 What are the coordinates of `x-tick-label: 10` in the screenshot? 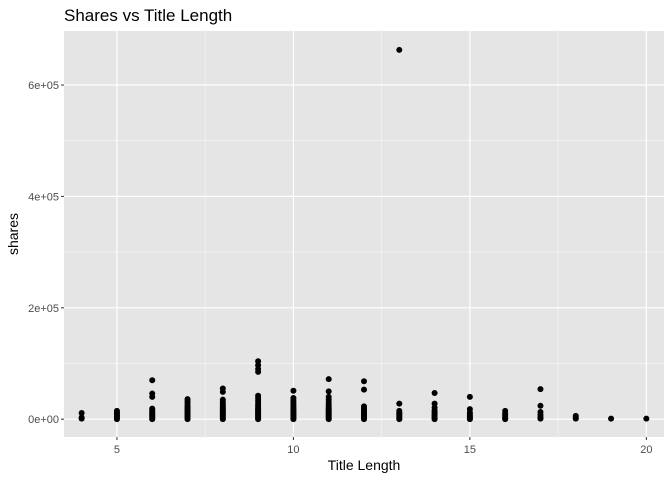 It's located at (293, 450).